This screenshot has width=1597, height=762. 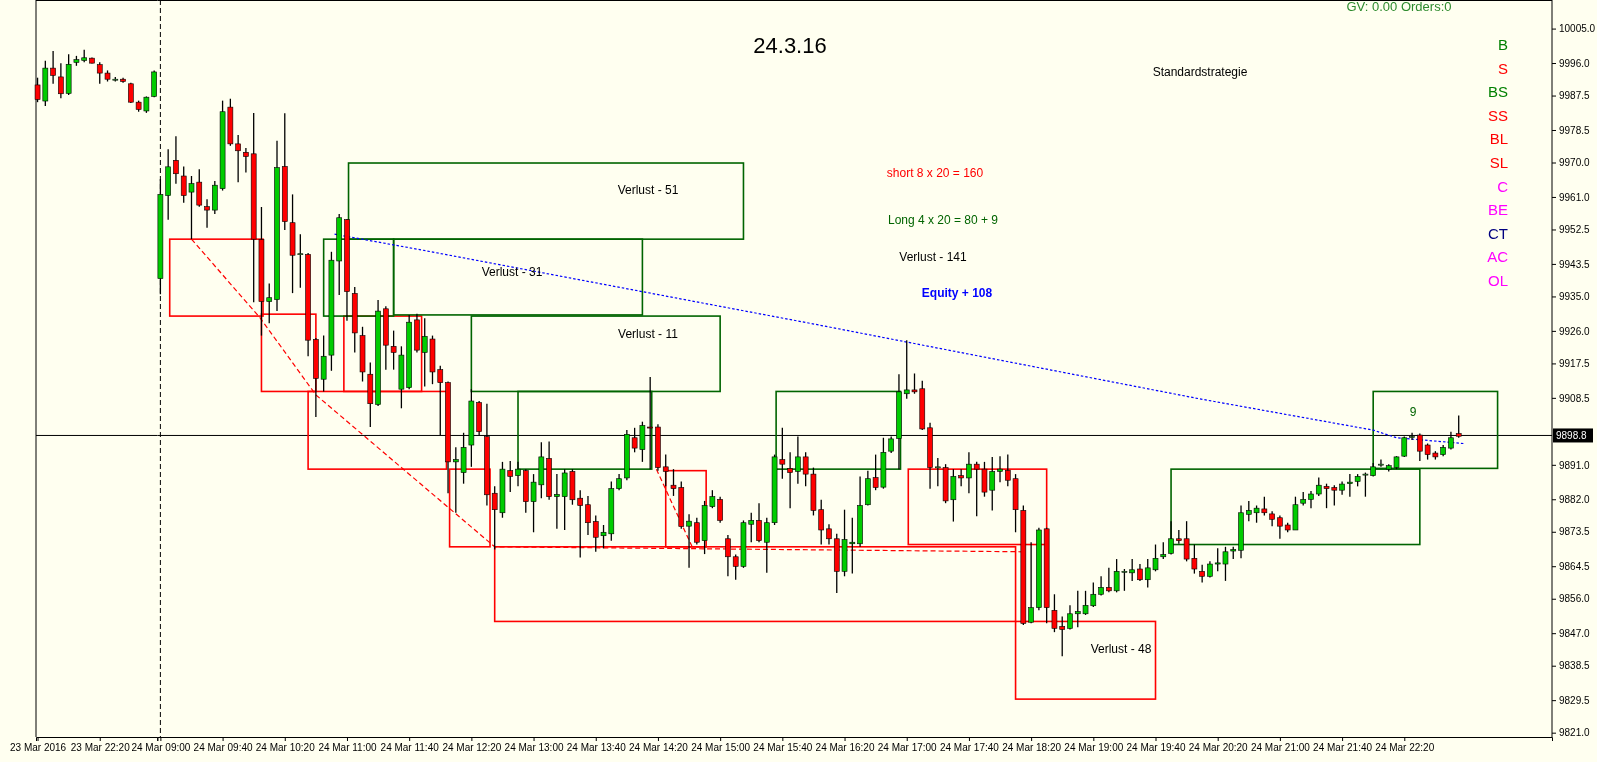 What do you see at coordinates (1399, 7) in the screenshot?
I see `annotation: GV: 0.00 Orders:0` at bounding box center [1399, 7].